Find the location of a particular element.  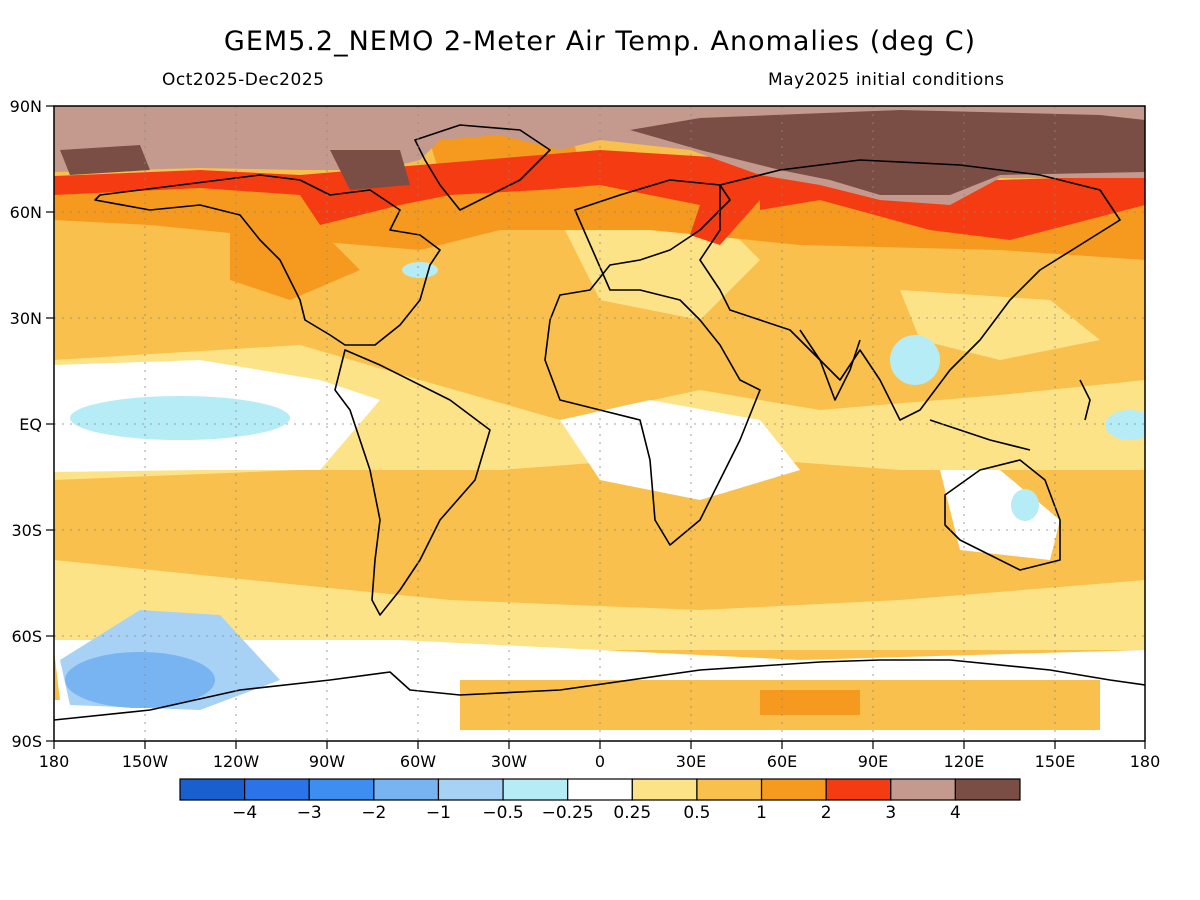

lat-label: 90N is located at coordinates (26, 106).